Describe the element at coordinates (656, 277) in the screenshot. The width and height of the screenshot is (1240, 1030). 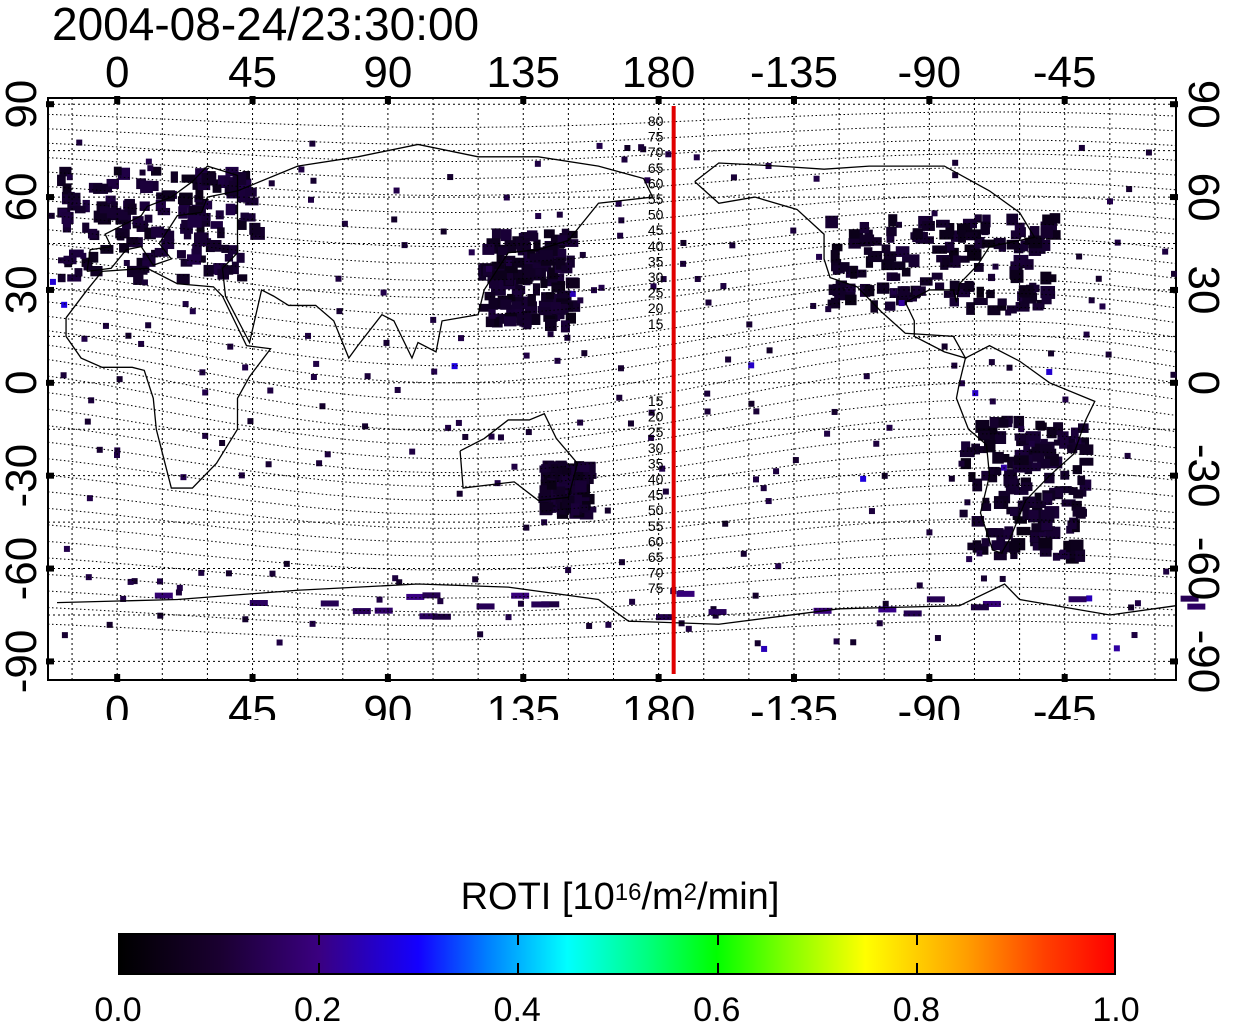
I see `mlat-label-north: 30` at that location.